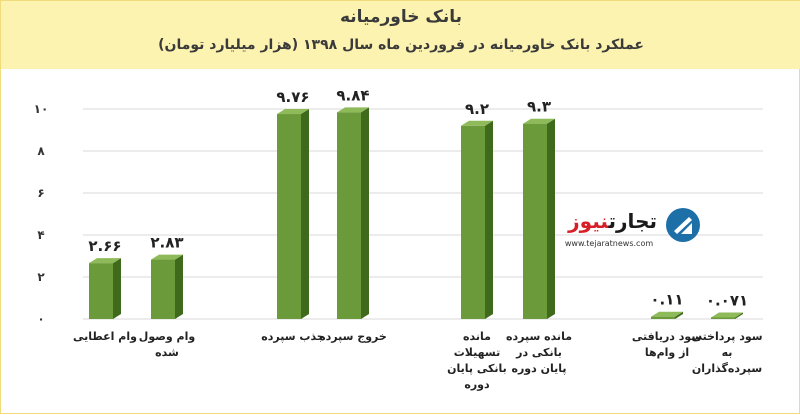 This screenshot has height=415, width=800. Describe the element at coordinates (400, 17) in the screenshot. I see `chart-title: بانک خاورمیانه` at that location.